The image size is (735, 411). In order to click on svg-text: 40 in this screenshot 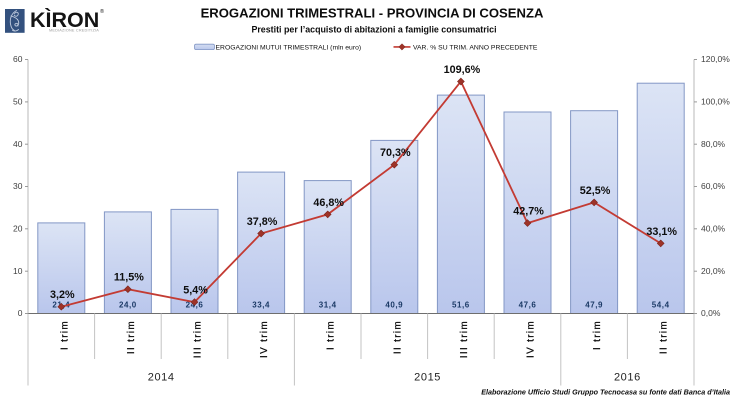, I will do `click(18, 144)`.